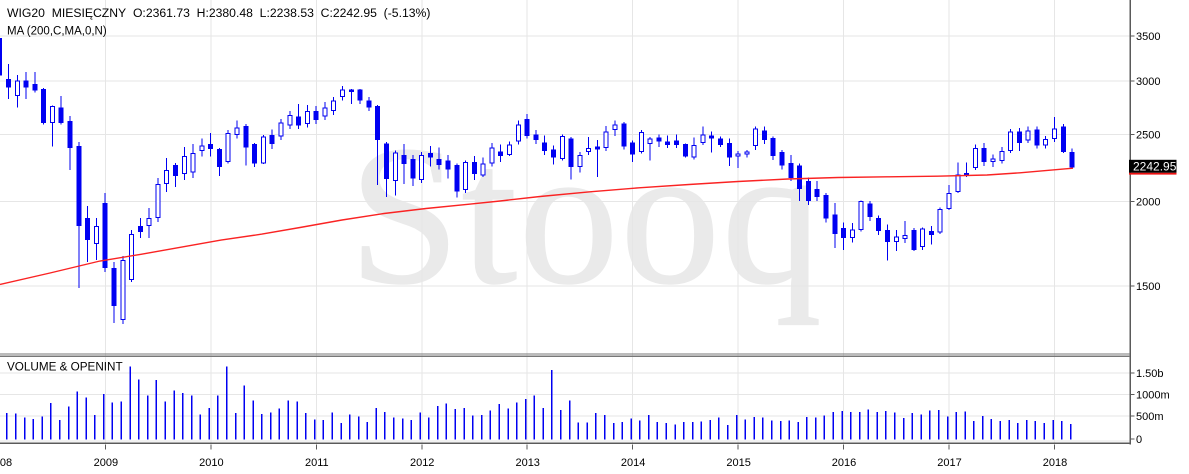  I want to click on svg-text: MA (200,C,MA,0,N), so click(57, 31).